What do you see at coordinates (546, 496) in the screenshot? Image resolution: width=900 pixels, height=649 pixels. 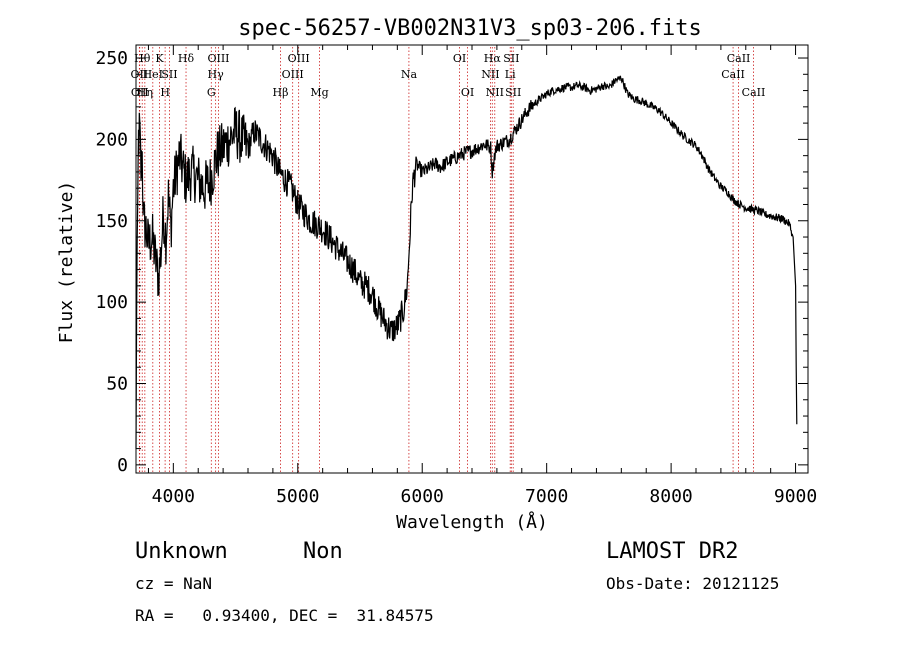 I see `x-tick-label: 7000` at bounding box center [546, 496].